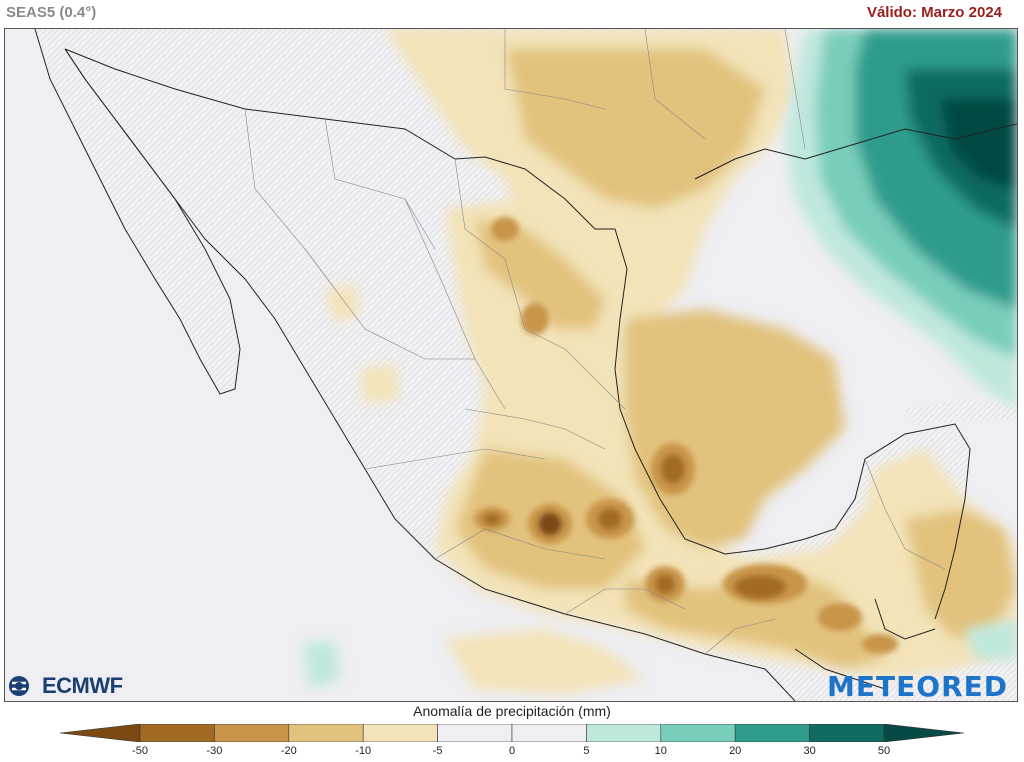  Describe the element at coordinates (961, 411) in the screenshot. I see `cuba-land` at that location.